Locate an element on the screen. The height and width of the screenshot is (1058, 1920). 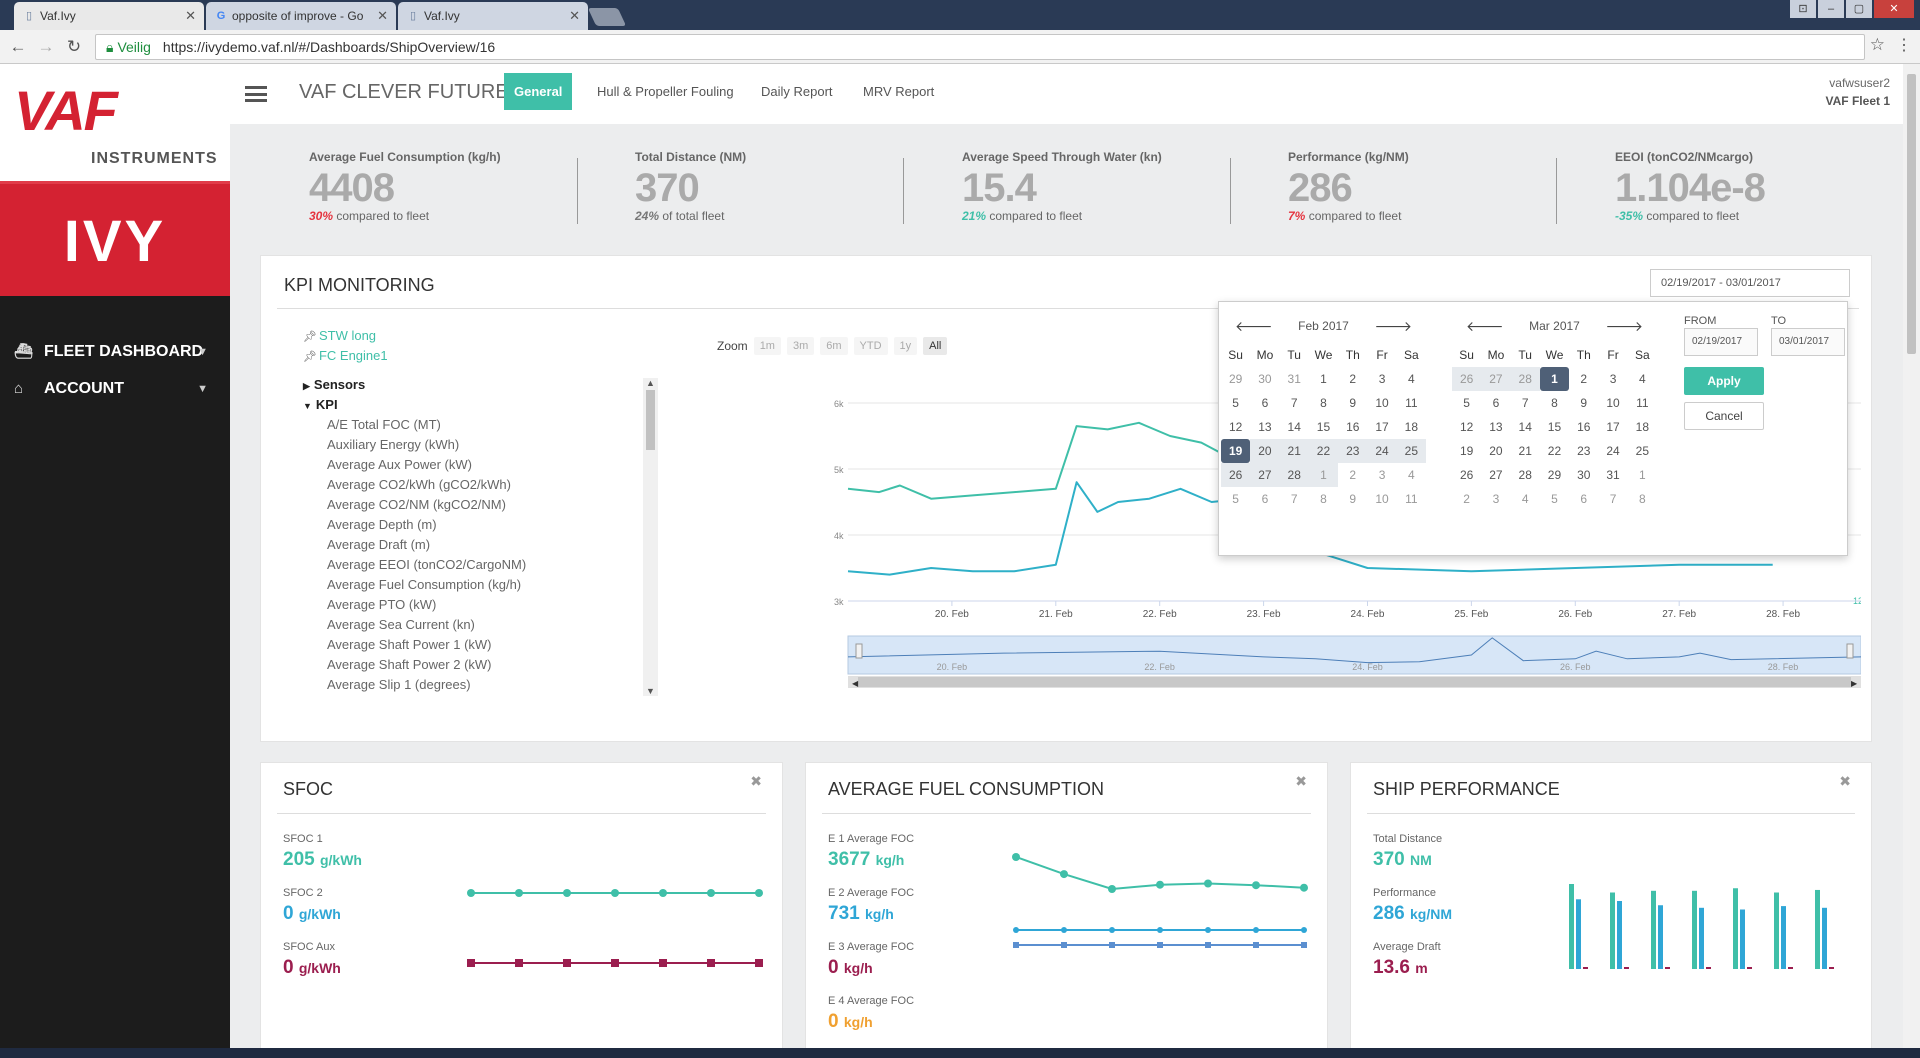
calendar-day: 15 is located at coordinates (1554, 427).